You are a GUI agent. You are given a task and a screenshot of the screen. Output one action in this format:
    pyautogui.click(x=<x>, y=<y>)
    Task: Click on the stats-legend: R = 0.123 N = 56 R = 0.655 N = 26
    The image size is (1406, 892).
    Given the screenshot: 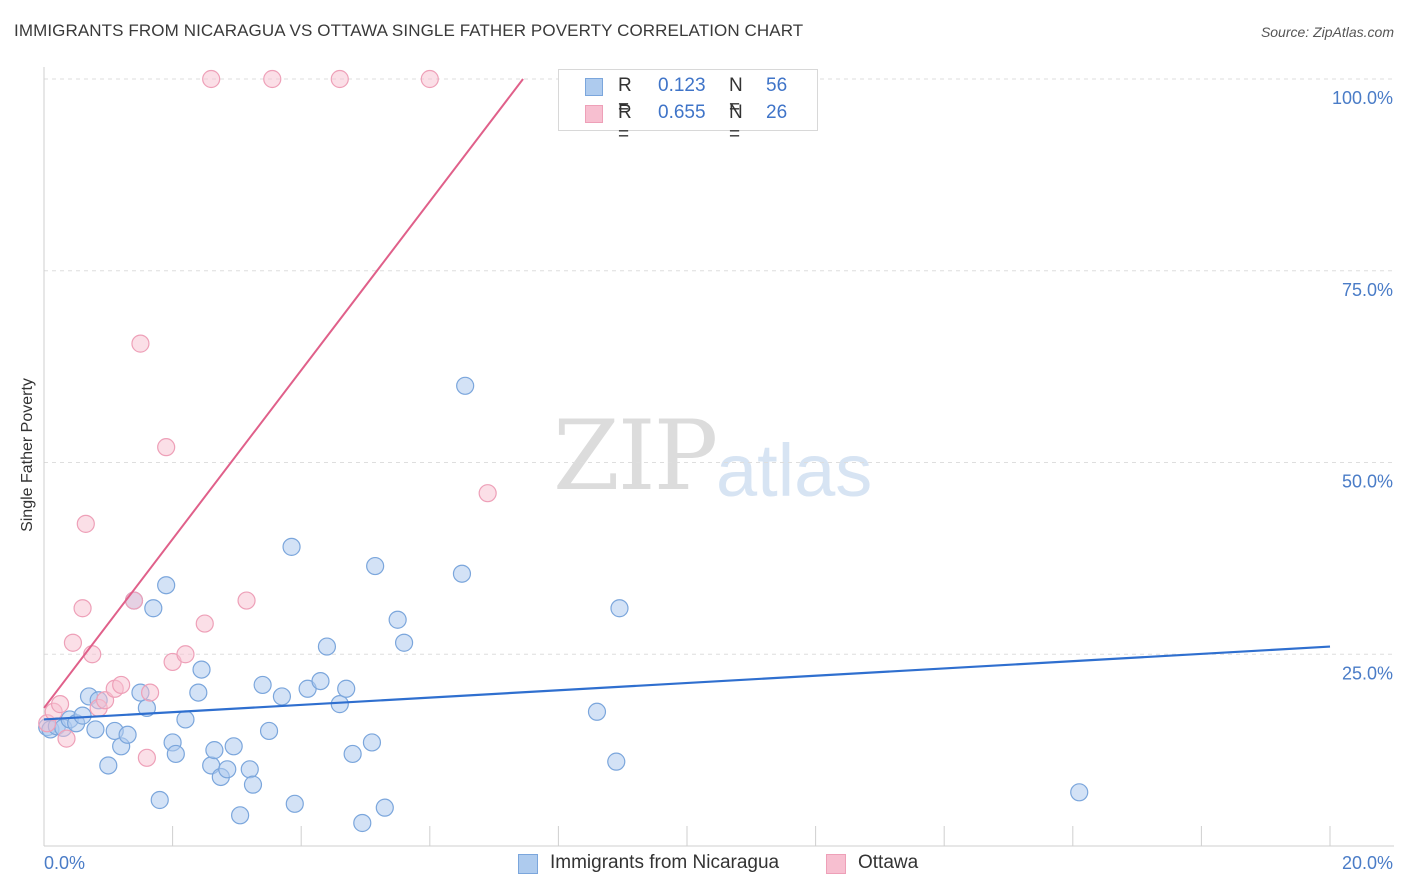 What is the action you would take?
    pyautogui.click(x=688, y=107)
    